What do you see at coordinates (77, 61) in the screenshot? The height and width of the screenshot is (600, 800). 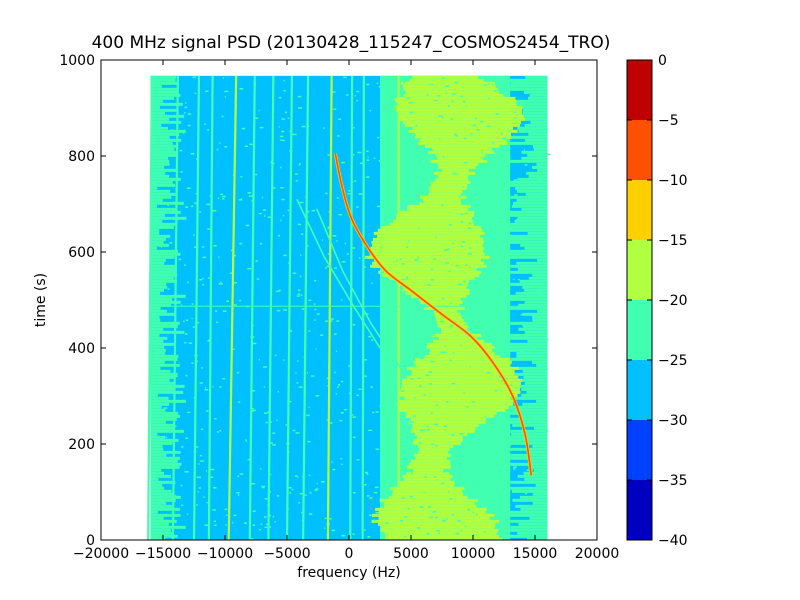 I see `y-tick-label: 1000` at bounding box center [77, 61].